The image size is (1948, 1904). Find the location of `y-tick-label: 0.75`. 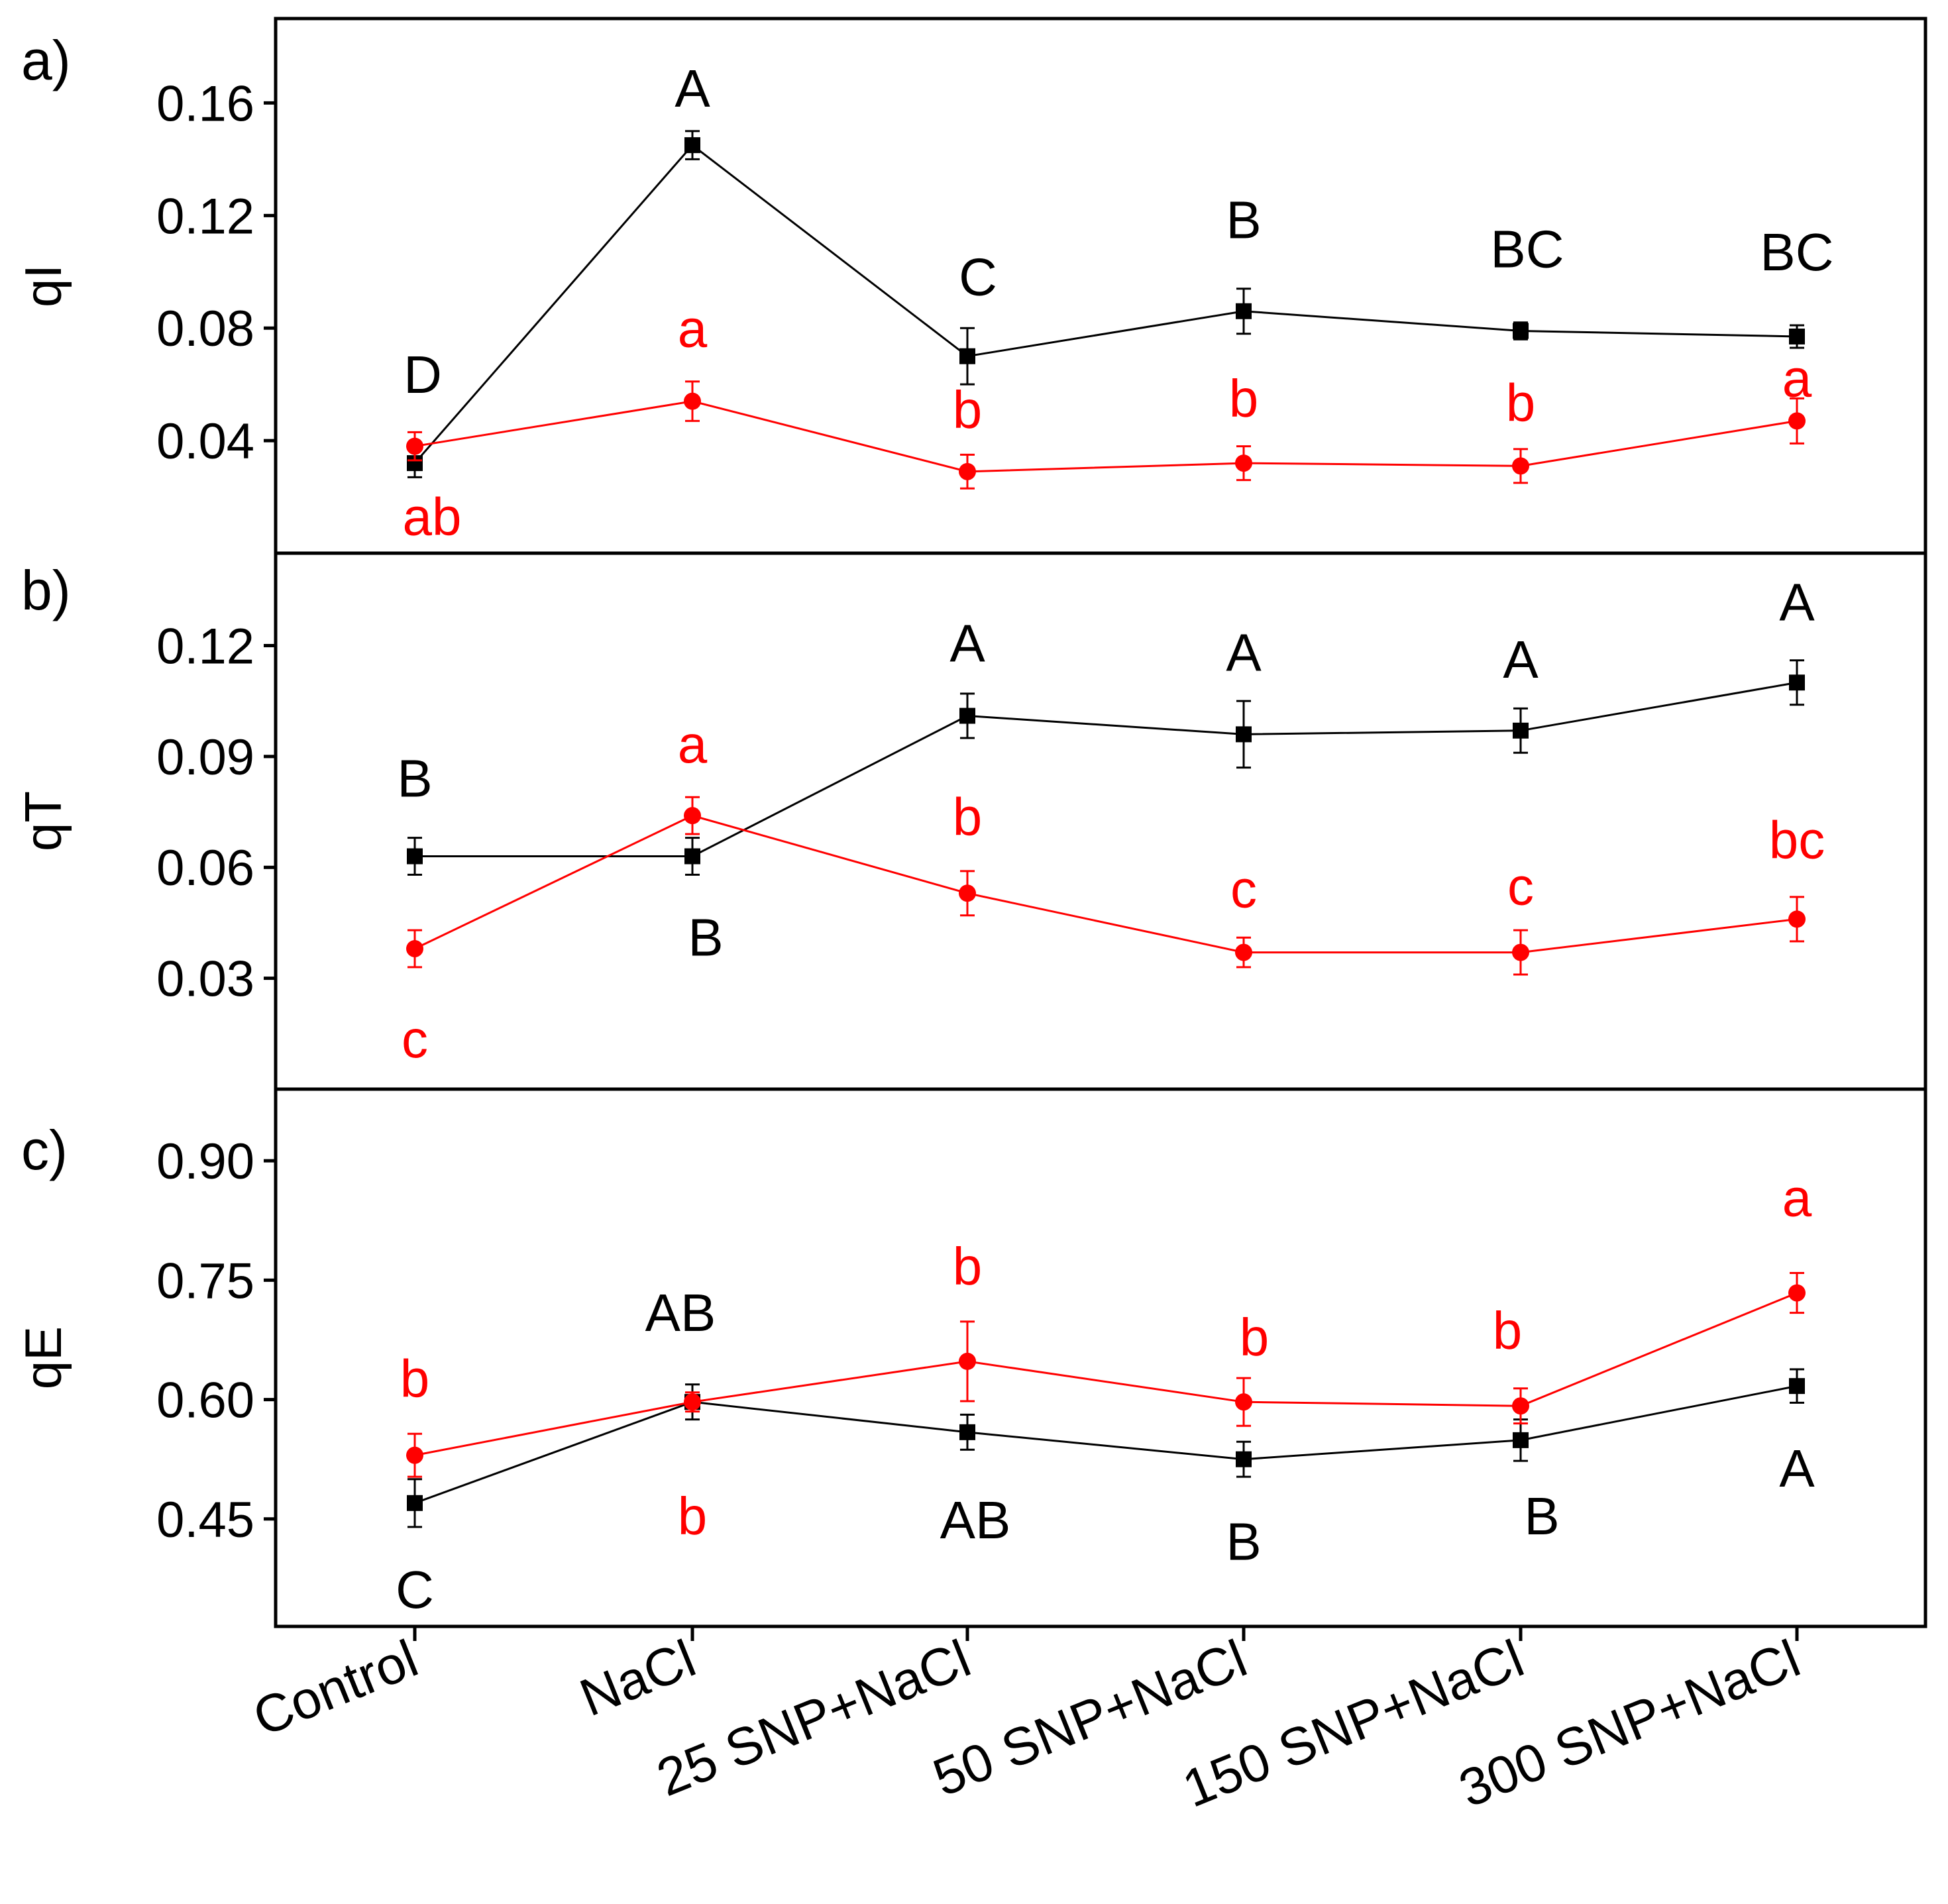

y-tick-label: 0.75 is located at coordinates (205, 1281).